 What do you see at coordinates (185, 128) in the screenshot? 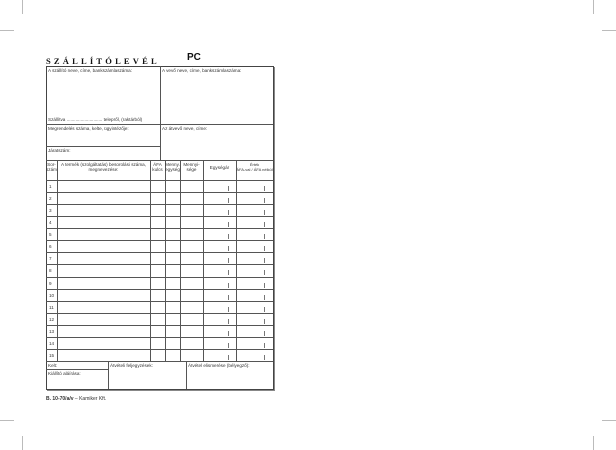
I see `receiver-field-label: Az átvevő neve, címe:` at bounding box center [185, 128].